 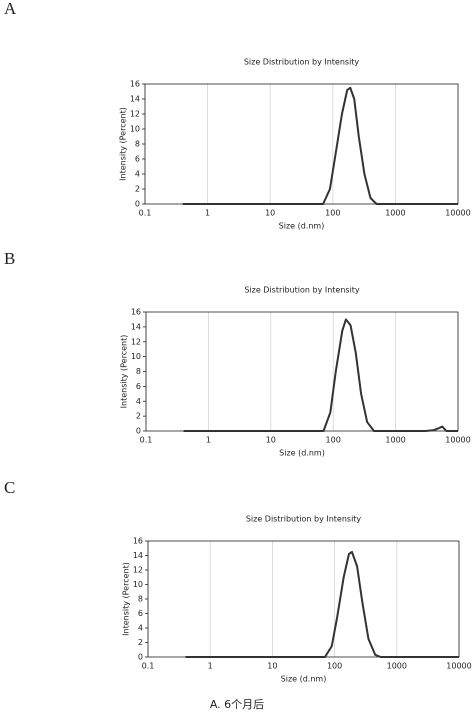 What do you see at coordinates (237, 704) in the screenshot?
I see `caption: A. 6个月后` at bounding box center [237, 704].